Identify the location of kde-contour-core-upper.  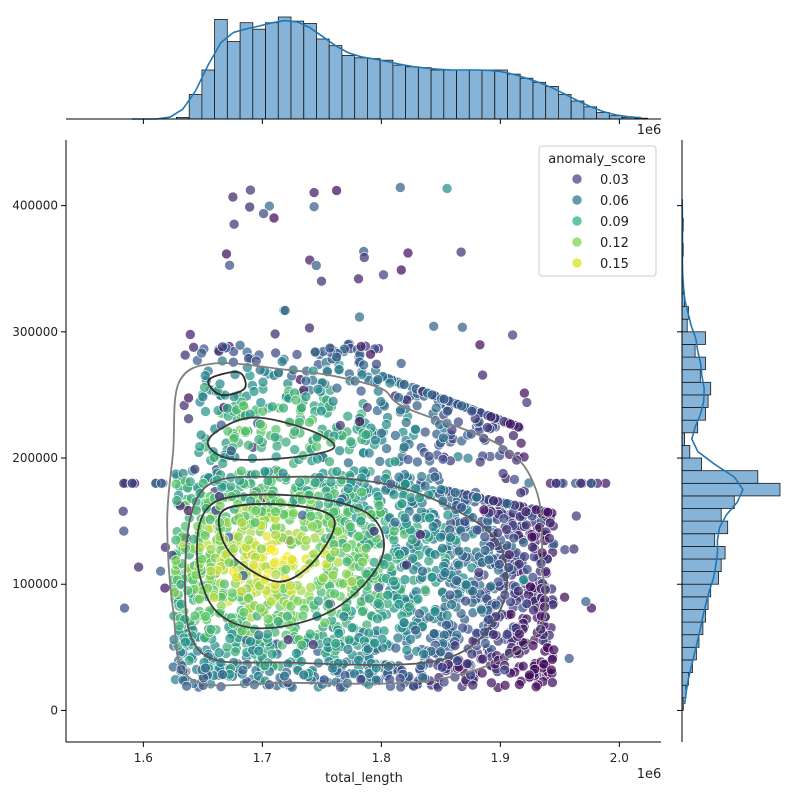
(227, 384).